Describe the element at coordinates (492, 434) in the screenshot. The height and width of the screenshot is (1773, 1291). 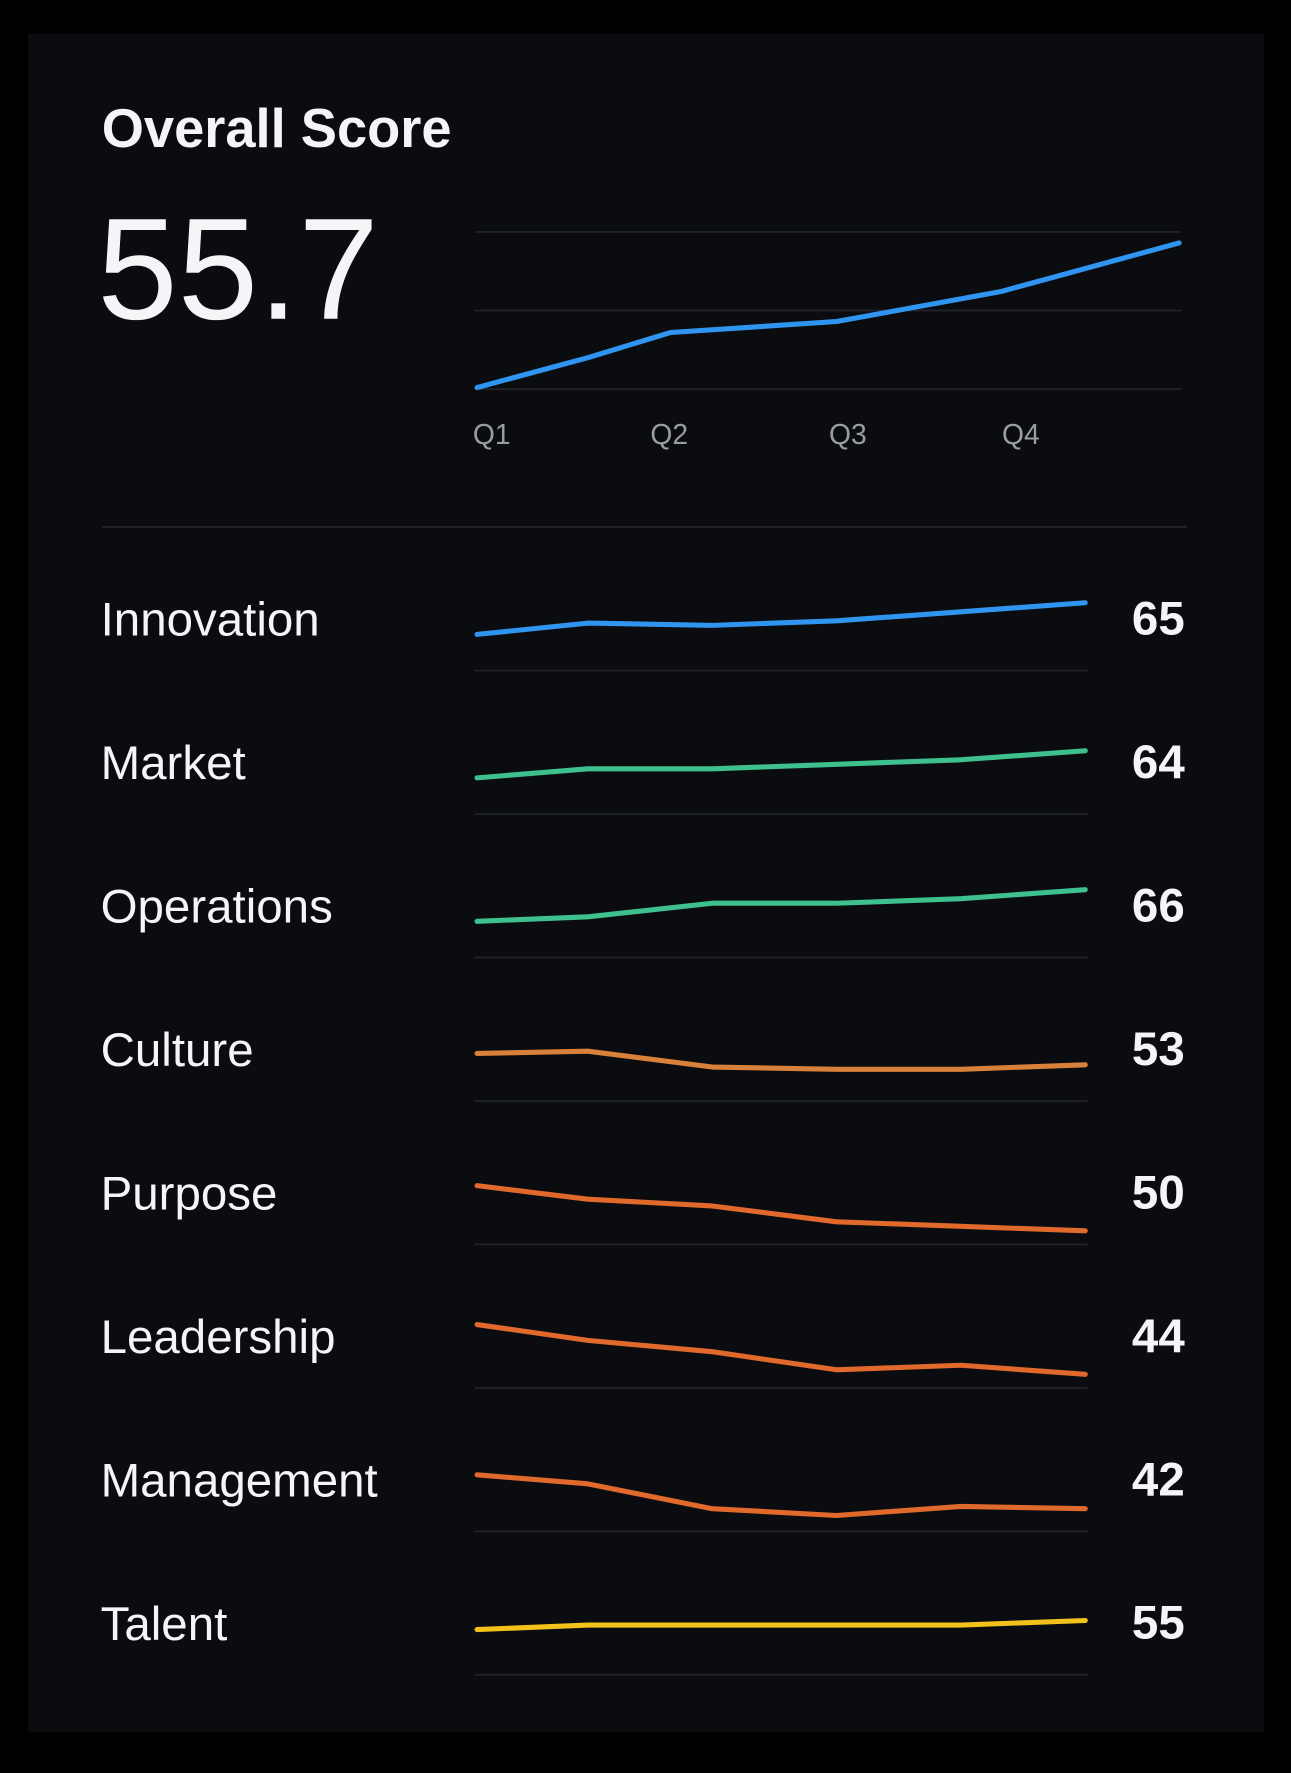
I see `x-tick-label: Q1` at that location.